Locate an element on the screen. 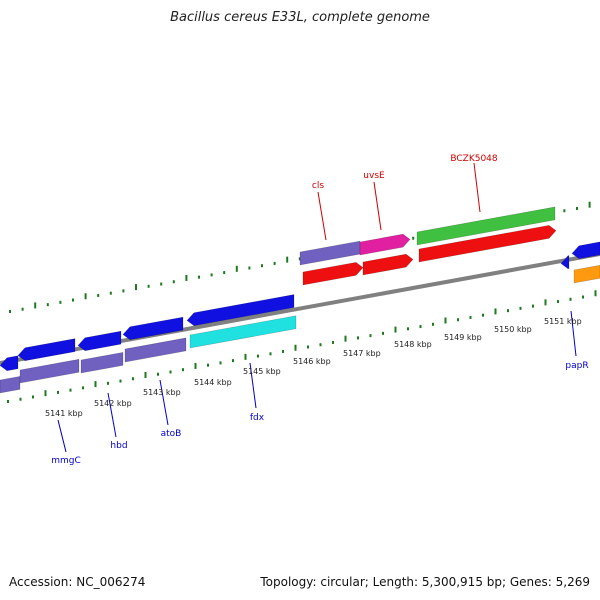  gene-label-top: BCZK5048 is located at coordinates (474, 159).